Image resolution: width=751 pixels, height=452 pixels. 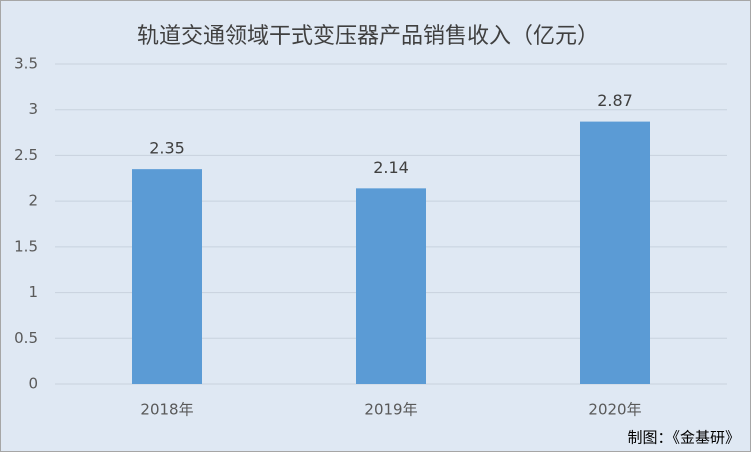 I want to click on data-label: 2.14, so click(x=391, y=167).